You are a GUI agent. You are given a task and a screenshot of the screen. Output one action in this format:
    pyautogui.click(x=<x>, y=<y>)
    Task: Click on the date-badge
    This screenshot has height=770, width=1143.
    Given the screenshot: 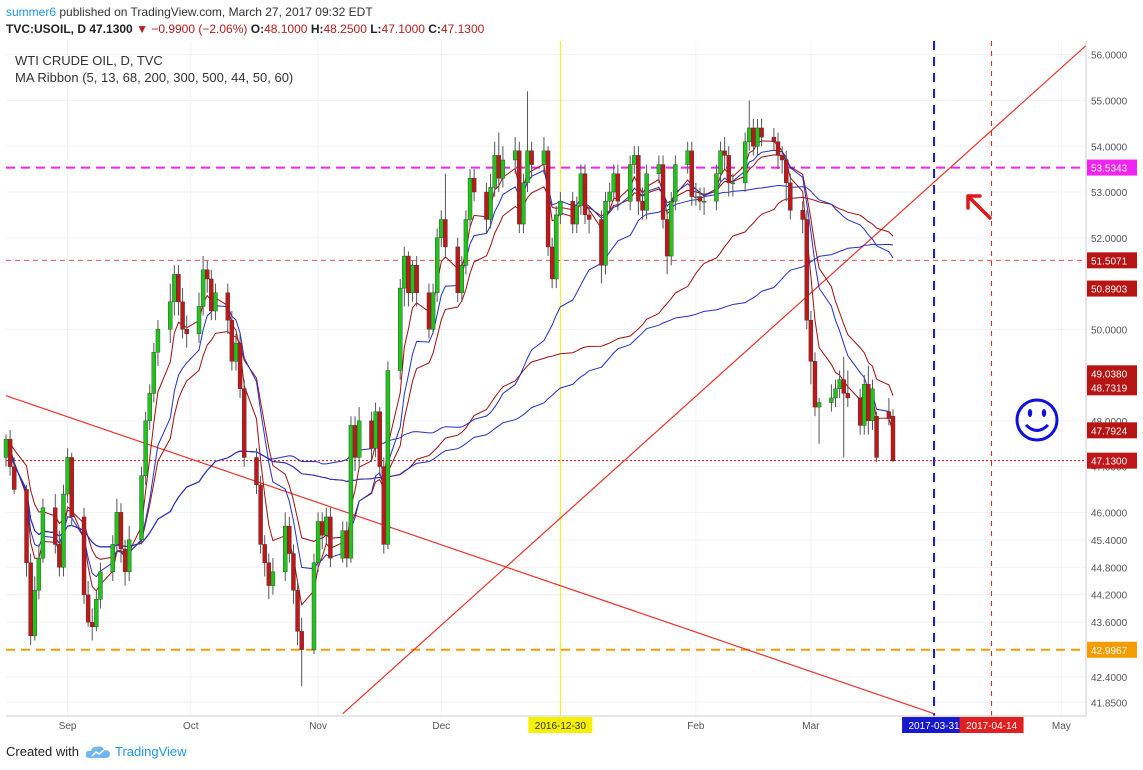 What is the action you would take?
    pyautogui.click(x=934, y=725)
    